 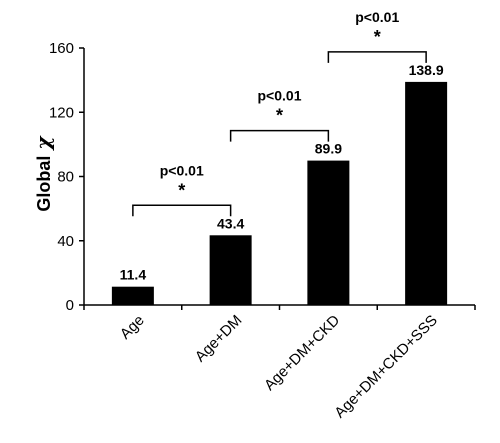 I want to click on y-axis-label-text: Global, so click(x=44, y=184).